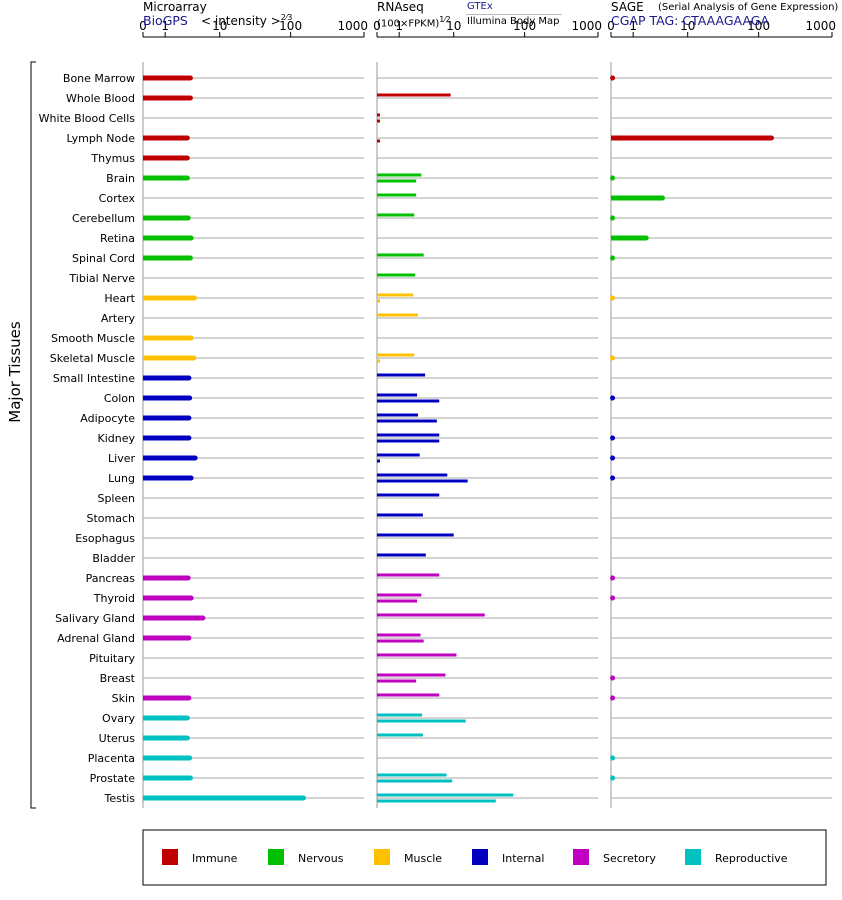 This screenshot has width=842, height=900. What do you see at coordinates (581, 857) in the screenshot?
I see `legend-swatch-secretory` at bounding box center [581, 857].